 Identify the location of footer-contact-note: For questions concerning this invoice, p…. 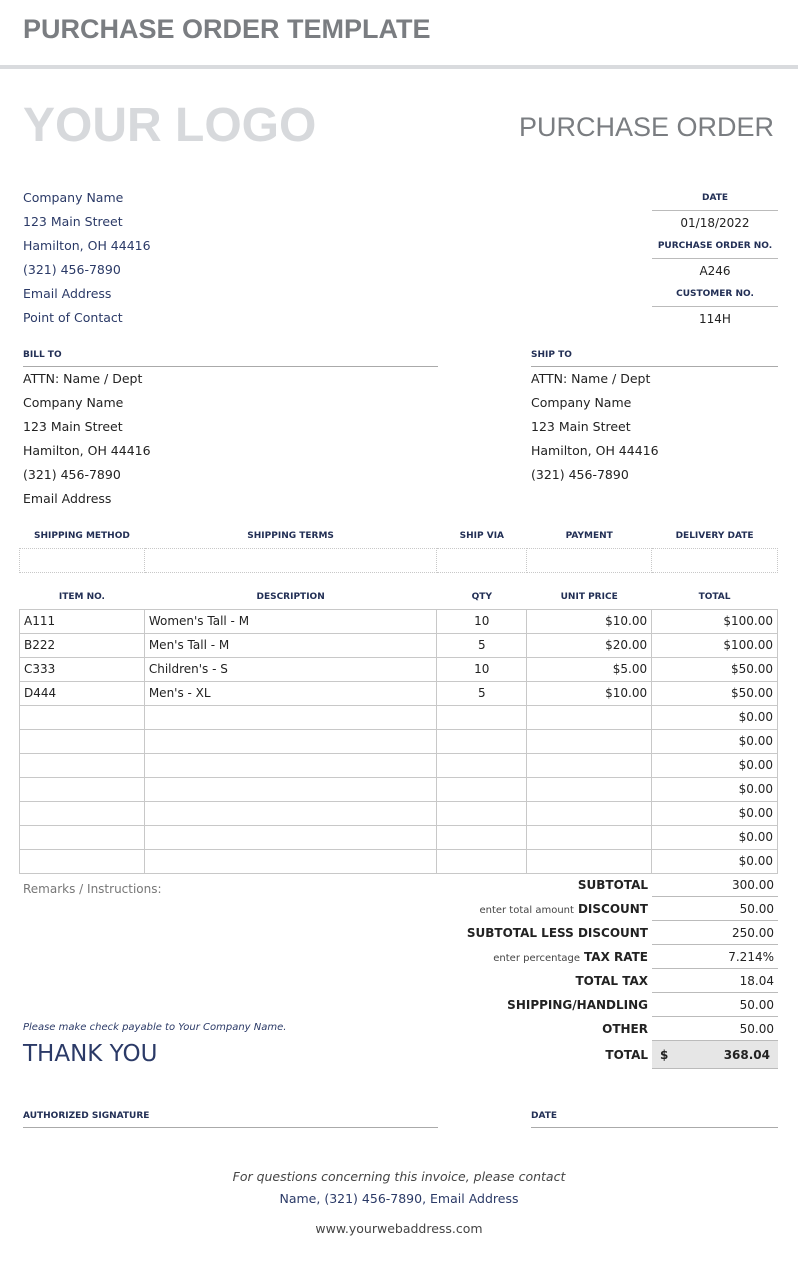
(399, 1176).